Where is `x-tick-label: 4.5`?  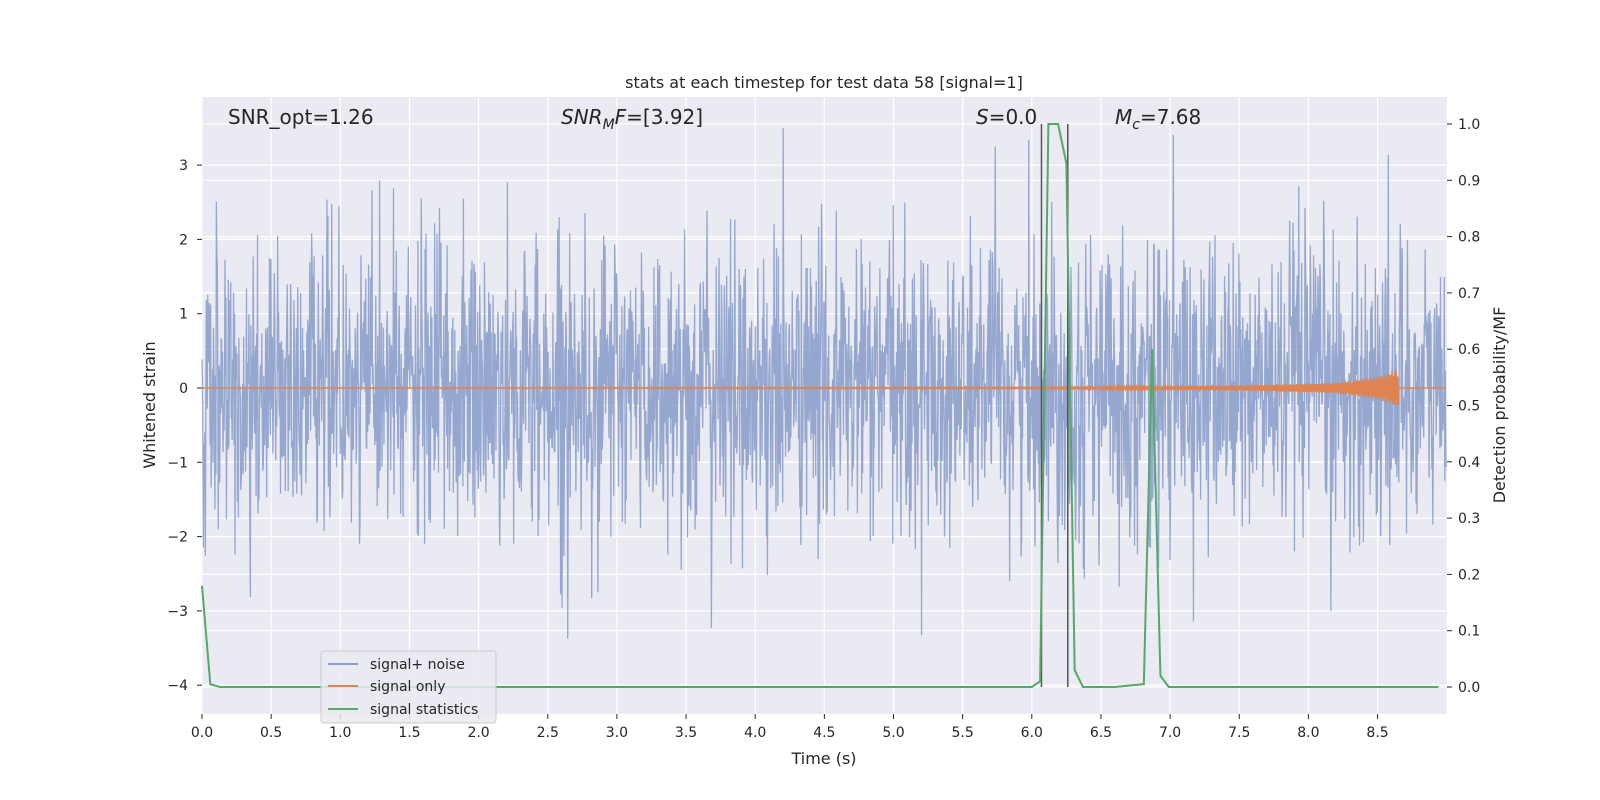
x-tick-label: 4.5 is located at coordinates (824, 733).